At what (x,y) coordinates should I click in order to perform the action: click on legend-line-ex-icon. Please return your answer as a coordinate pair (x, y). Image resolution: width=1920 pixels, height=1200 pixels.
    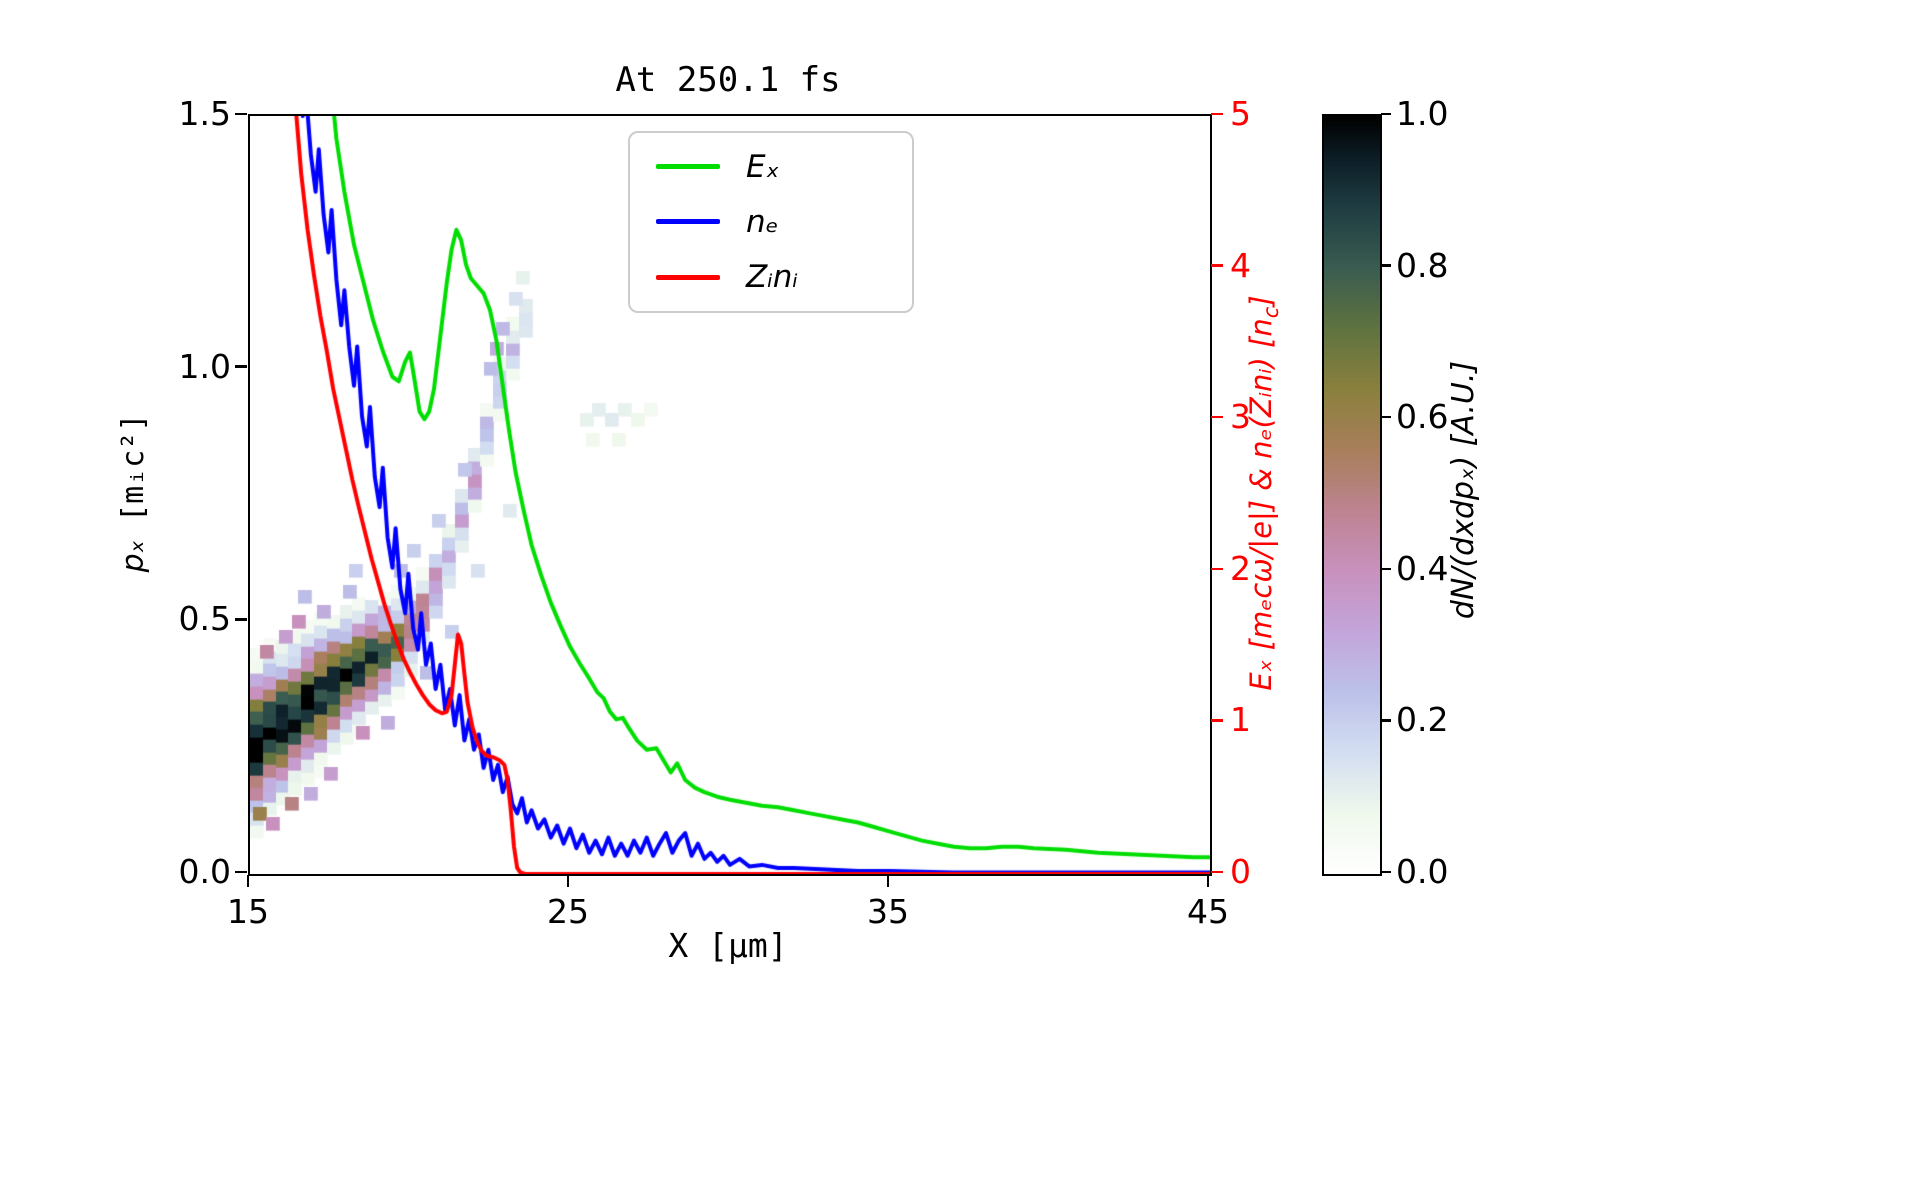
    Looking at the image, I should click on (688, 167).